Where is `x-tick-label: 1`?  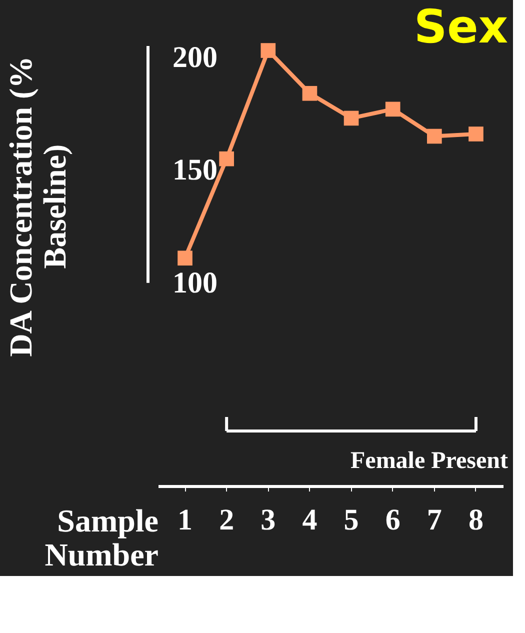
x-tick-label: 1 is located at coordinates (185, 520).